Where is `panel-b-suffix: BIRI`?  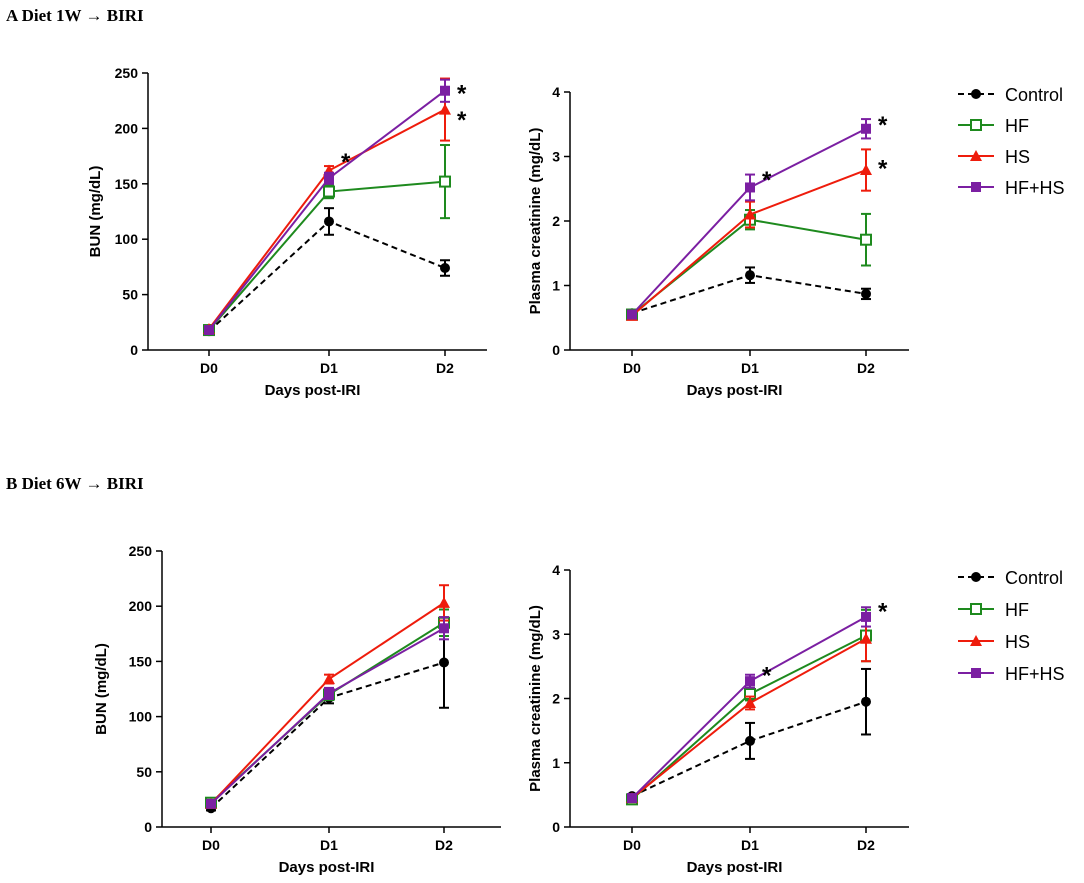 panel-b-suffix: BIRI is located at coordinates (125, 483).